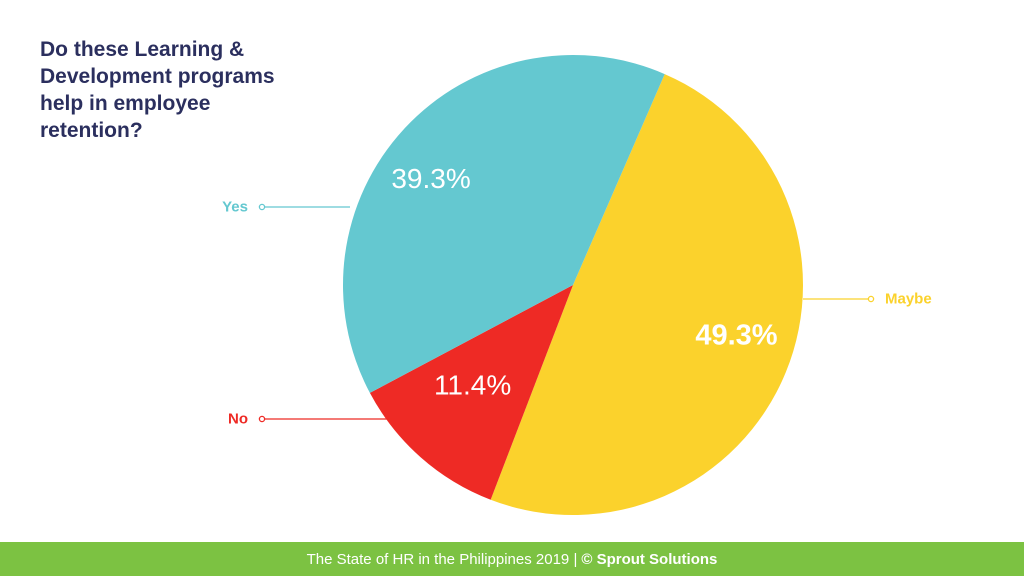 This screenshot has height=576, width=1024. What do you see at coordinates (871, 299) in the screenshot?
I see `leader-dot-maybe` at bounding box center [871, 299].